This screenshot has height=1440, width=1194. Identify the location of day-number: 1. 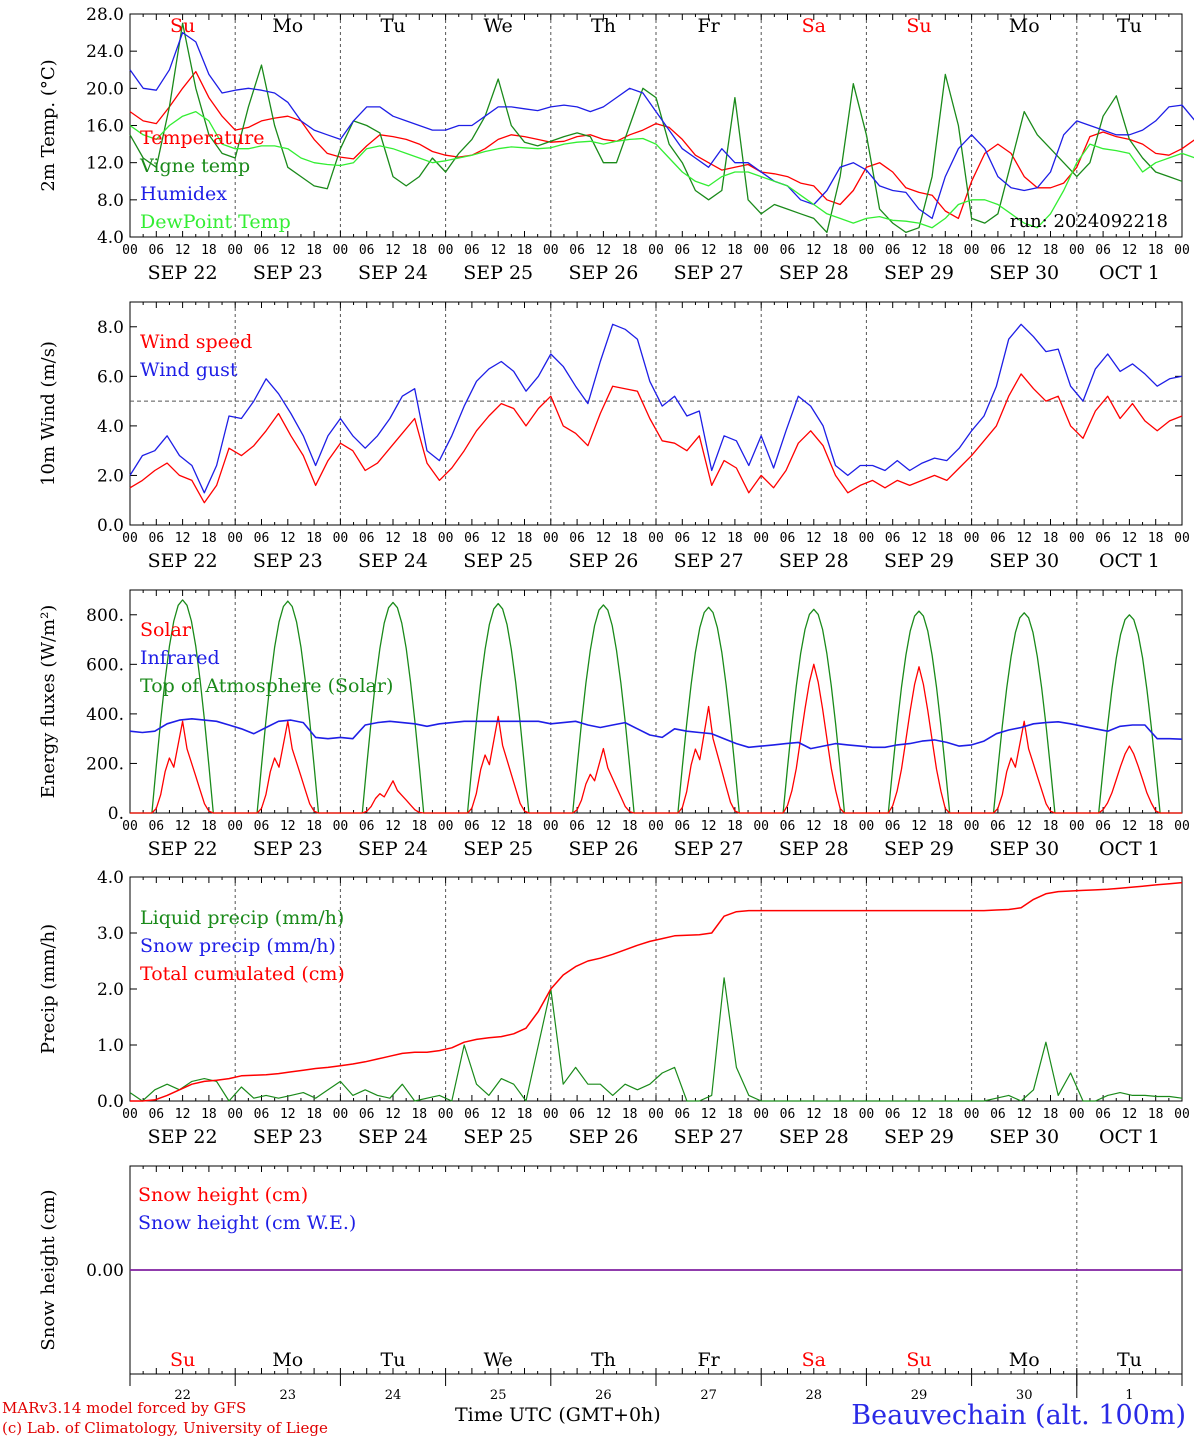
(1129, 1395).